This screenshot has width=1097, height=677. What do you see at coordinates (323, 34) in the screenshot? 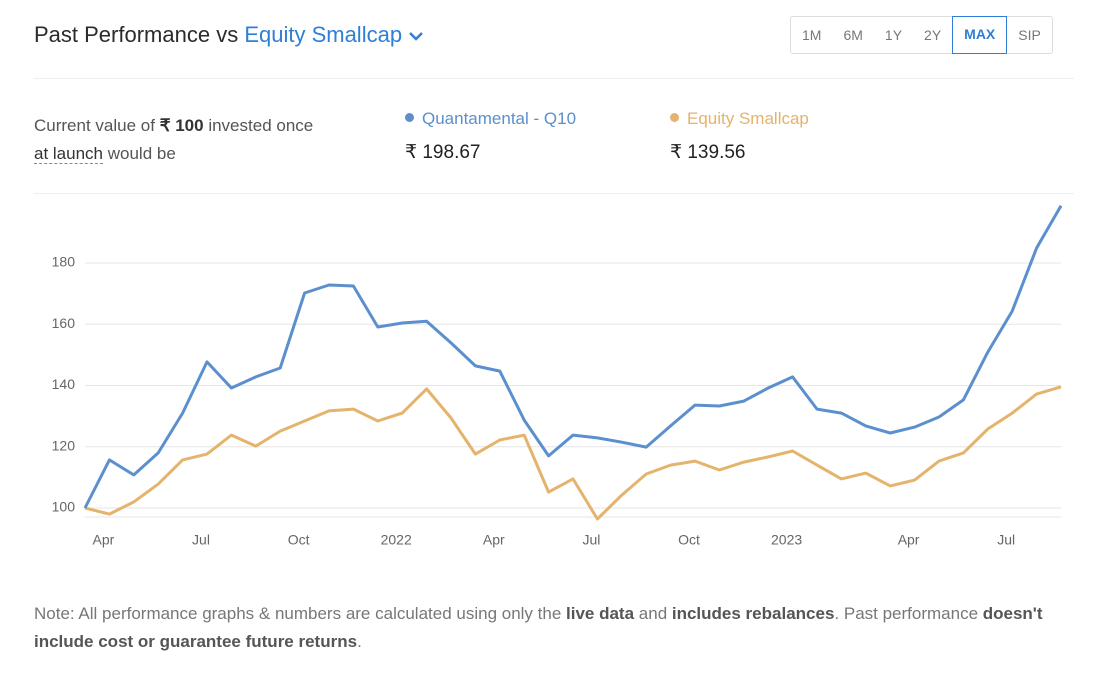
I see `benchmark-selector: Equity Smallcap` at bounding box center [323, 34].